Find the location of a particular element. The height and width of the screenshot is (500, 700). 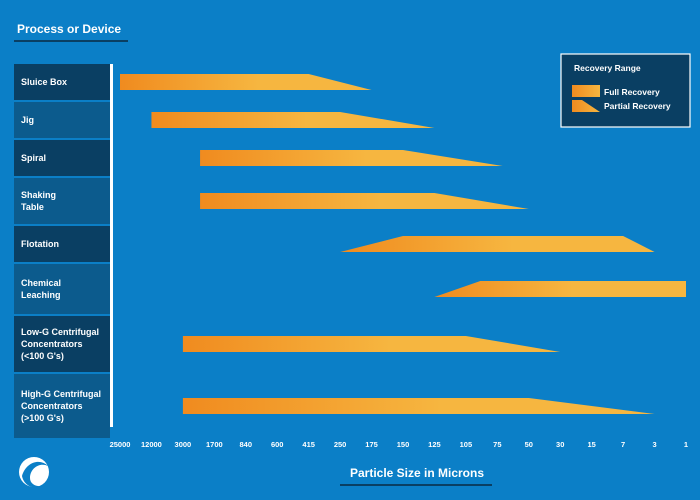

legend-full-label: Full Recovery is located at coordinates (632, 92).